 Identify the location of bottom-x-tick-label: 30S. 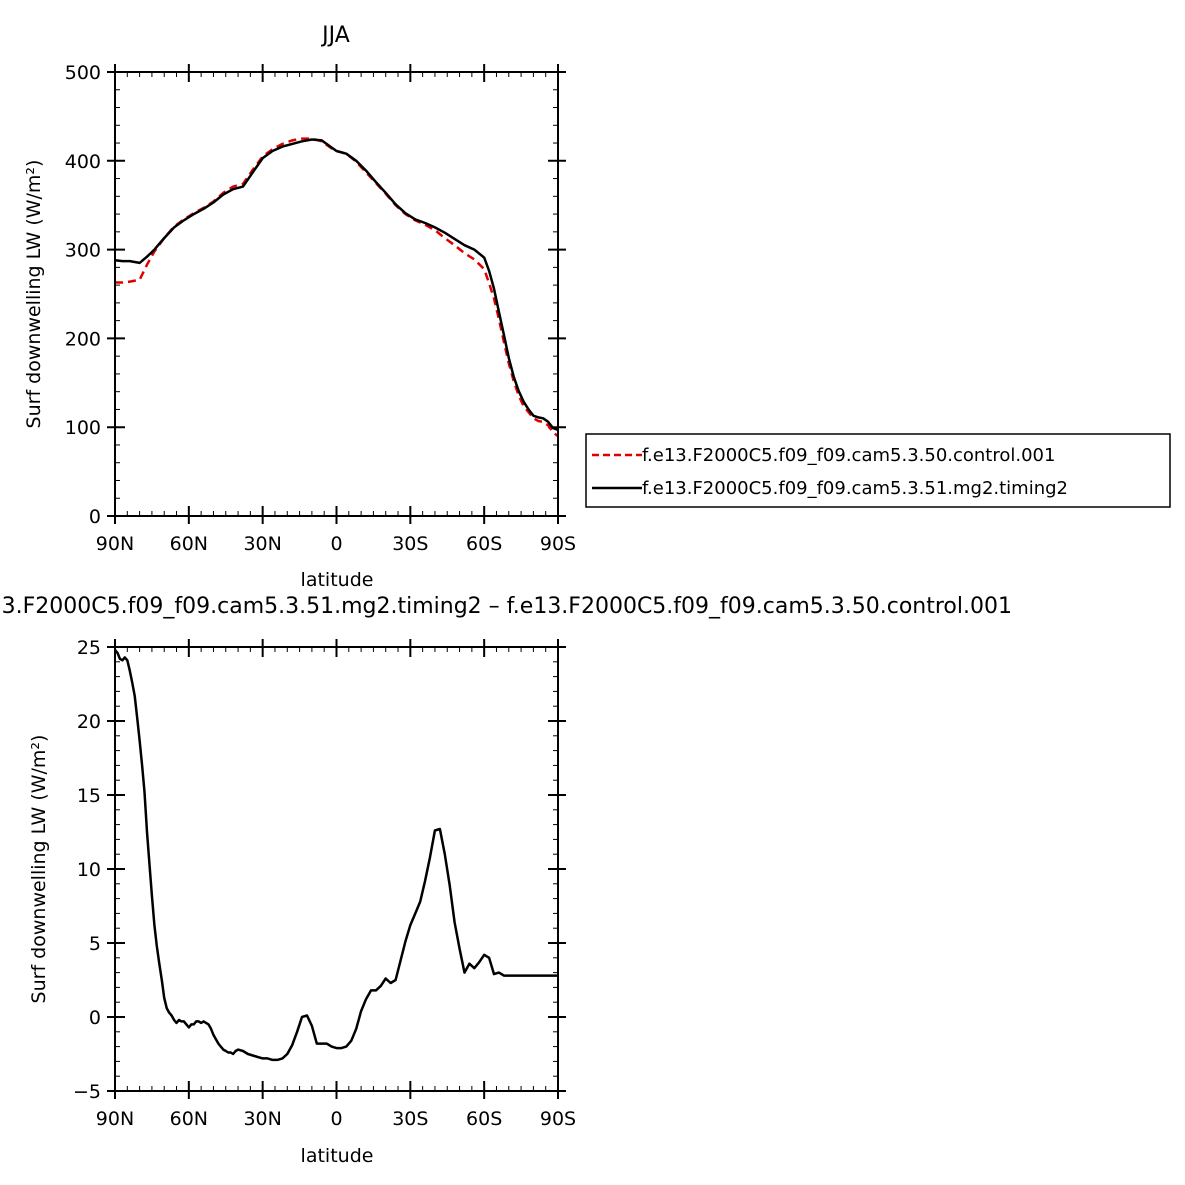
(410, 1119).